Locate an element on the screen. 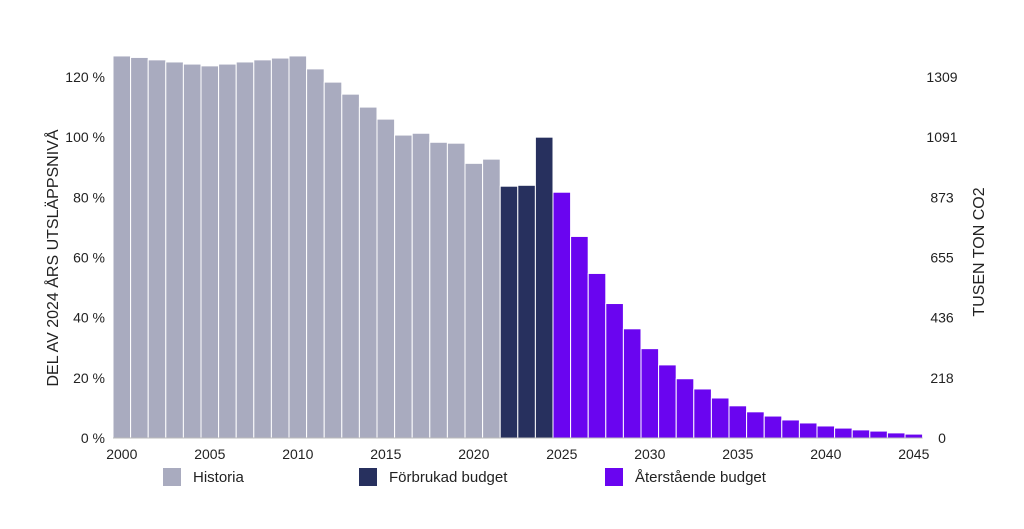  bar-2008 is located at coordinates (262, 249).